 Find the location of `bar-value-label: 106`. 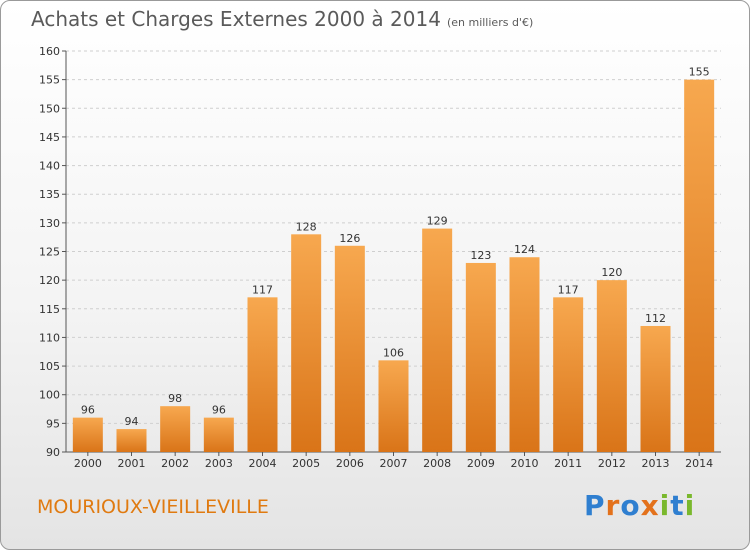

bar-value-label: 106 is located at coordinates (393, 352).